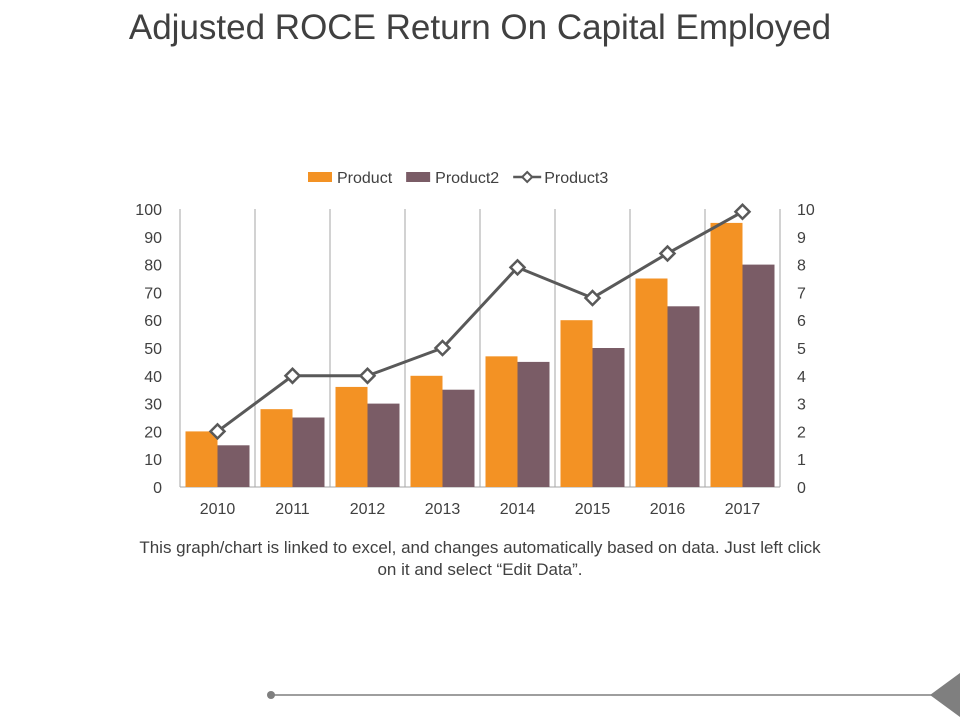  Describe the element at coordinates (443, 509) in the screenshot. I see `x-tick-label: 2013` at that location.